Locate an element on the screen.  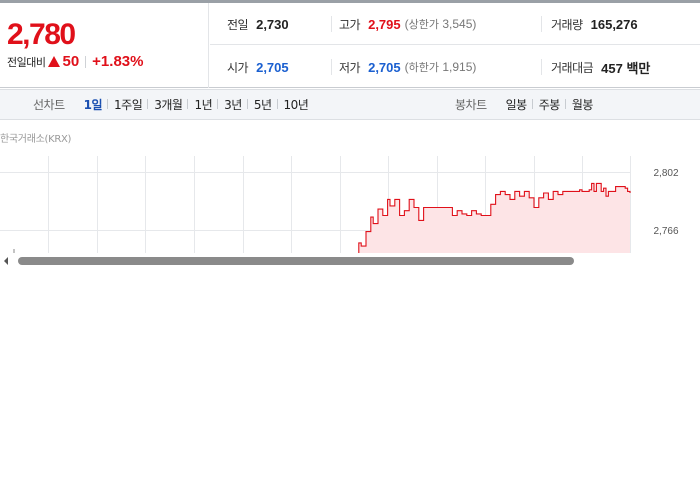
chart-source: 한국거래소(KRX) is located at coordinates (36, 139).